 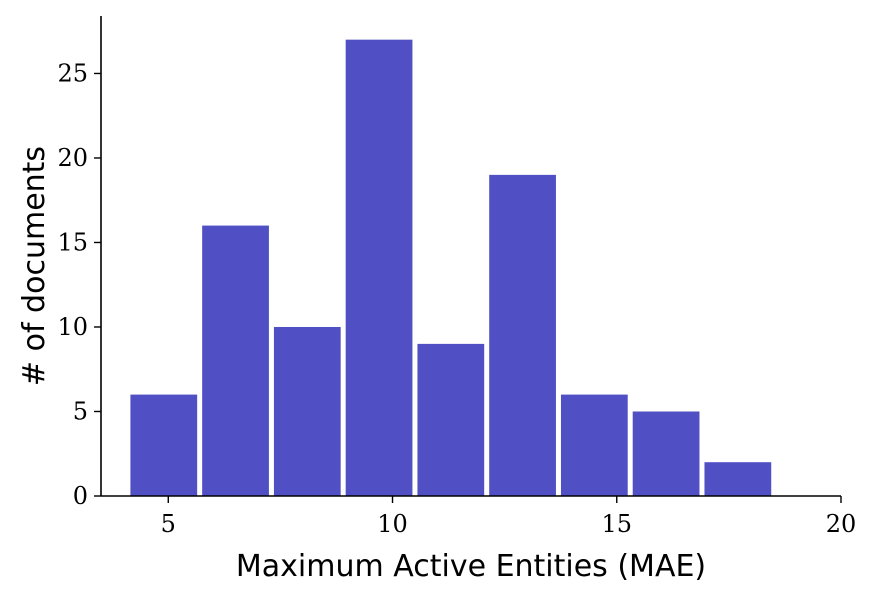 What do you see at coordinates (392, 524) in the screenshot?
I see `x-tick-label: 10` at bounding box center [392, 524].